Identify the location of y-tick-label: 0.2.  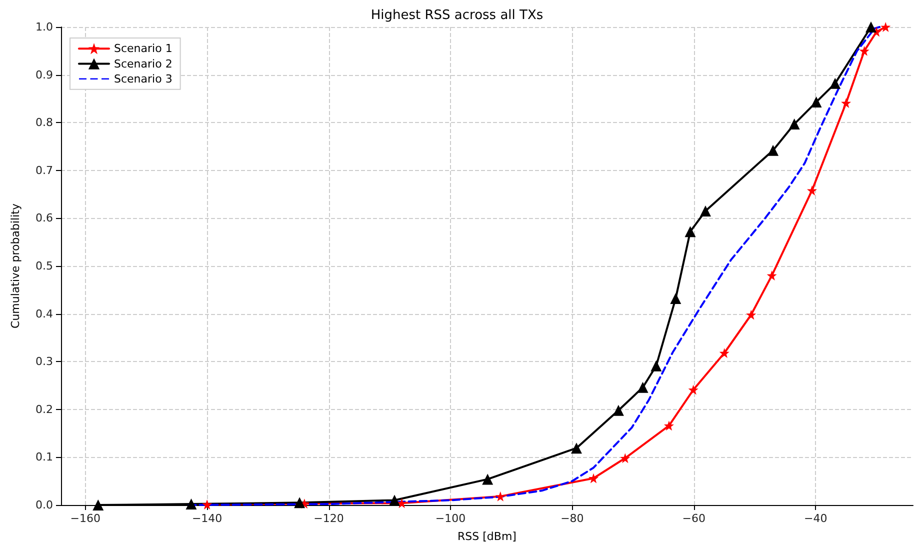
(44, 409).